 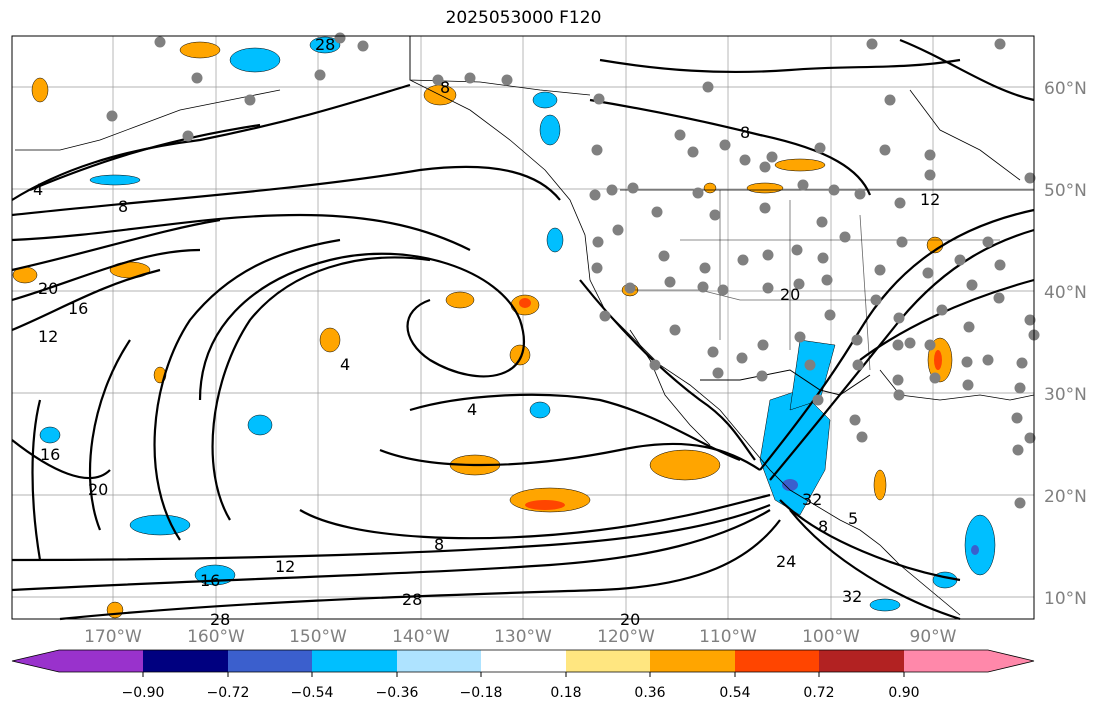 What do you see at coordinates (649, 693) in the screenshot?
I see `colorbar-tick-label: 0.36` at bounding box center [649, 693].